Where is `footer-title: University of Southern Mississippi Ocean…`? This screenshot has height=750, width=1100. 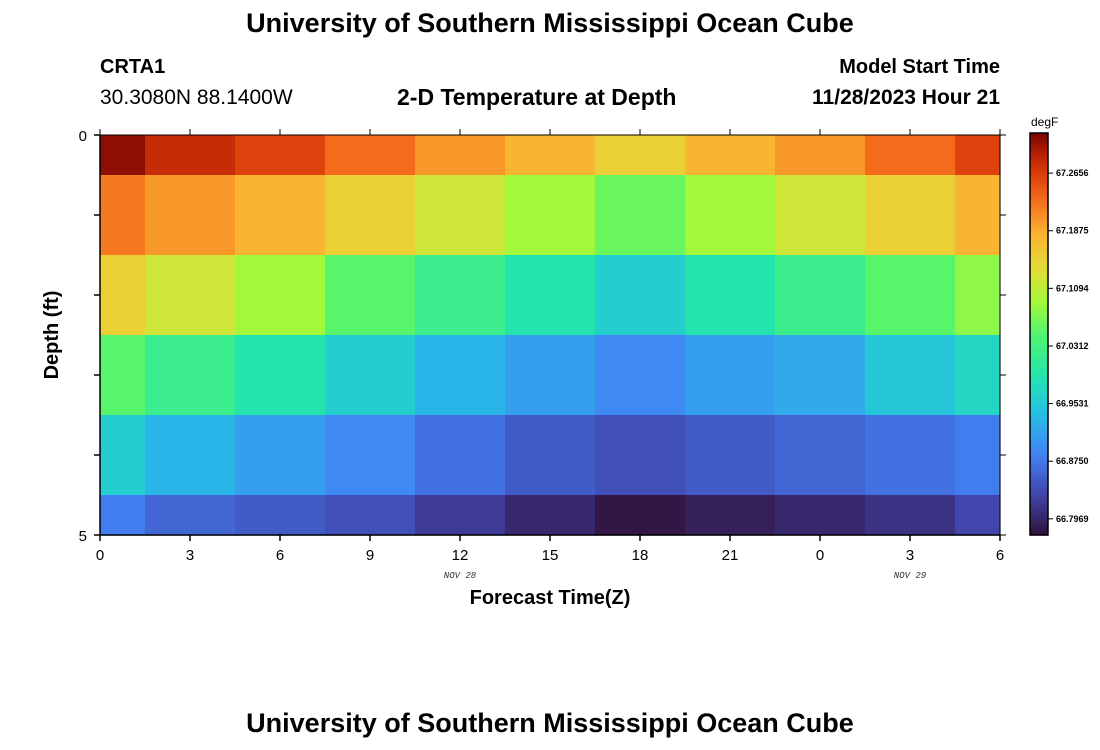 footer-title: University of Southern Mississippi Ocean… is located at coordinates (550, 723).